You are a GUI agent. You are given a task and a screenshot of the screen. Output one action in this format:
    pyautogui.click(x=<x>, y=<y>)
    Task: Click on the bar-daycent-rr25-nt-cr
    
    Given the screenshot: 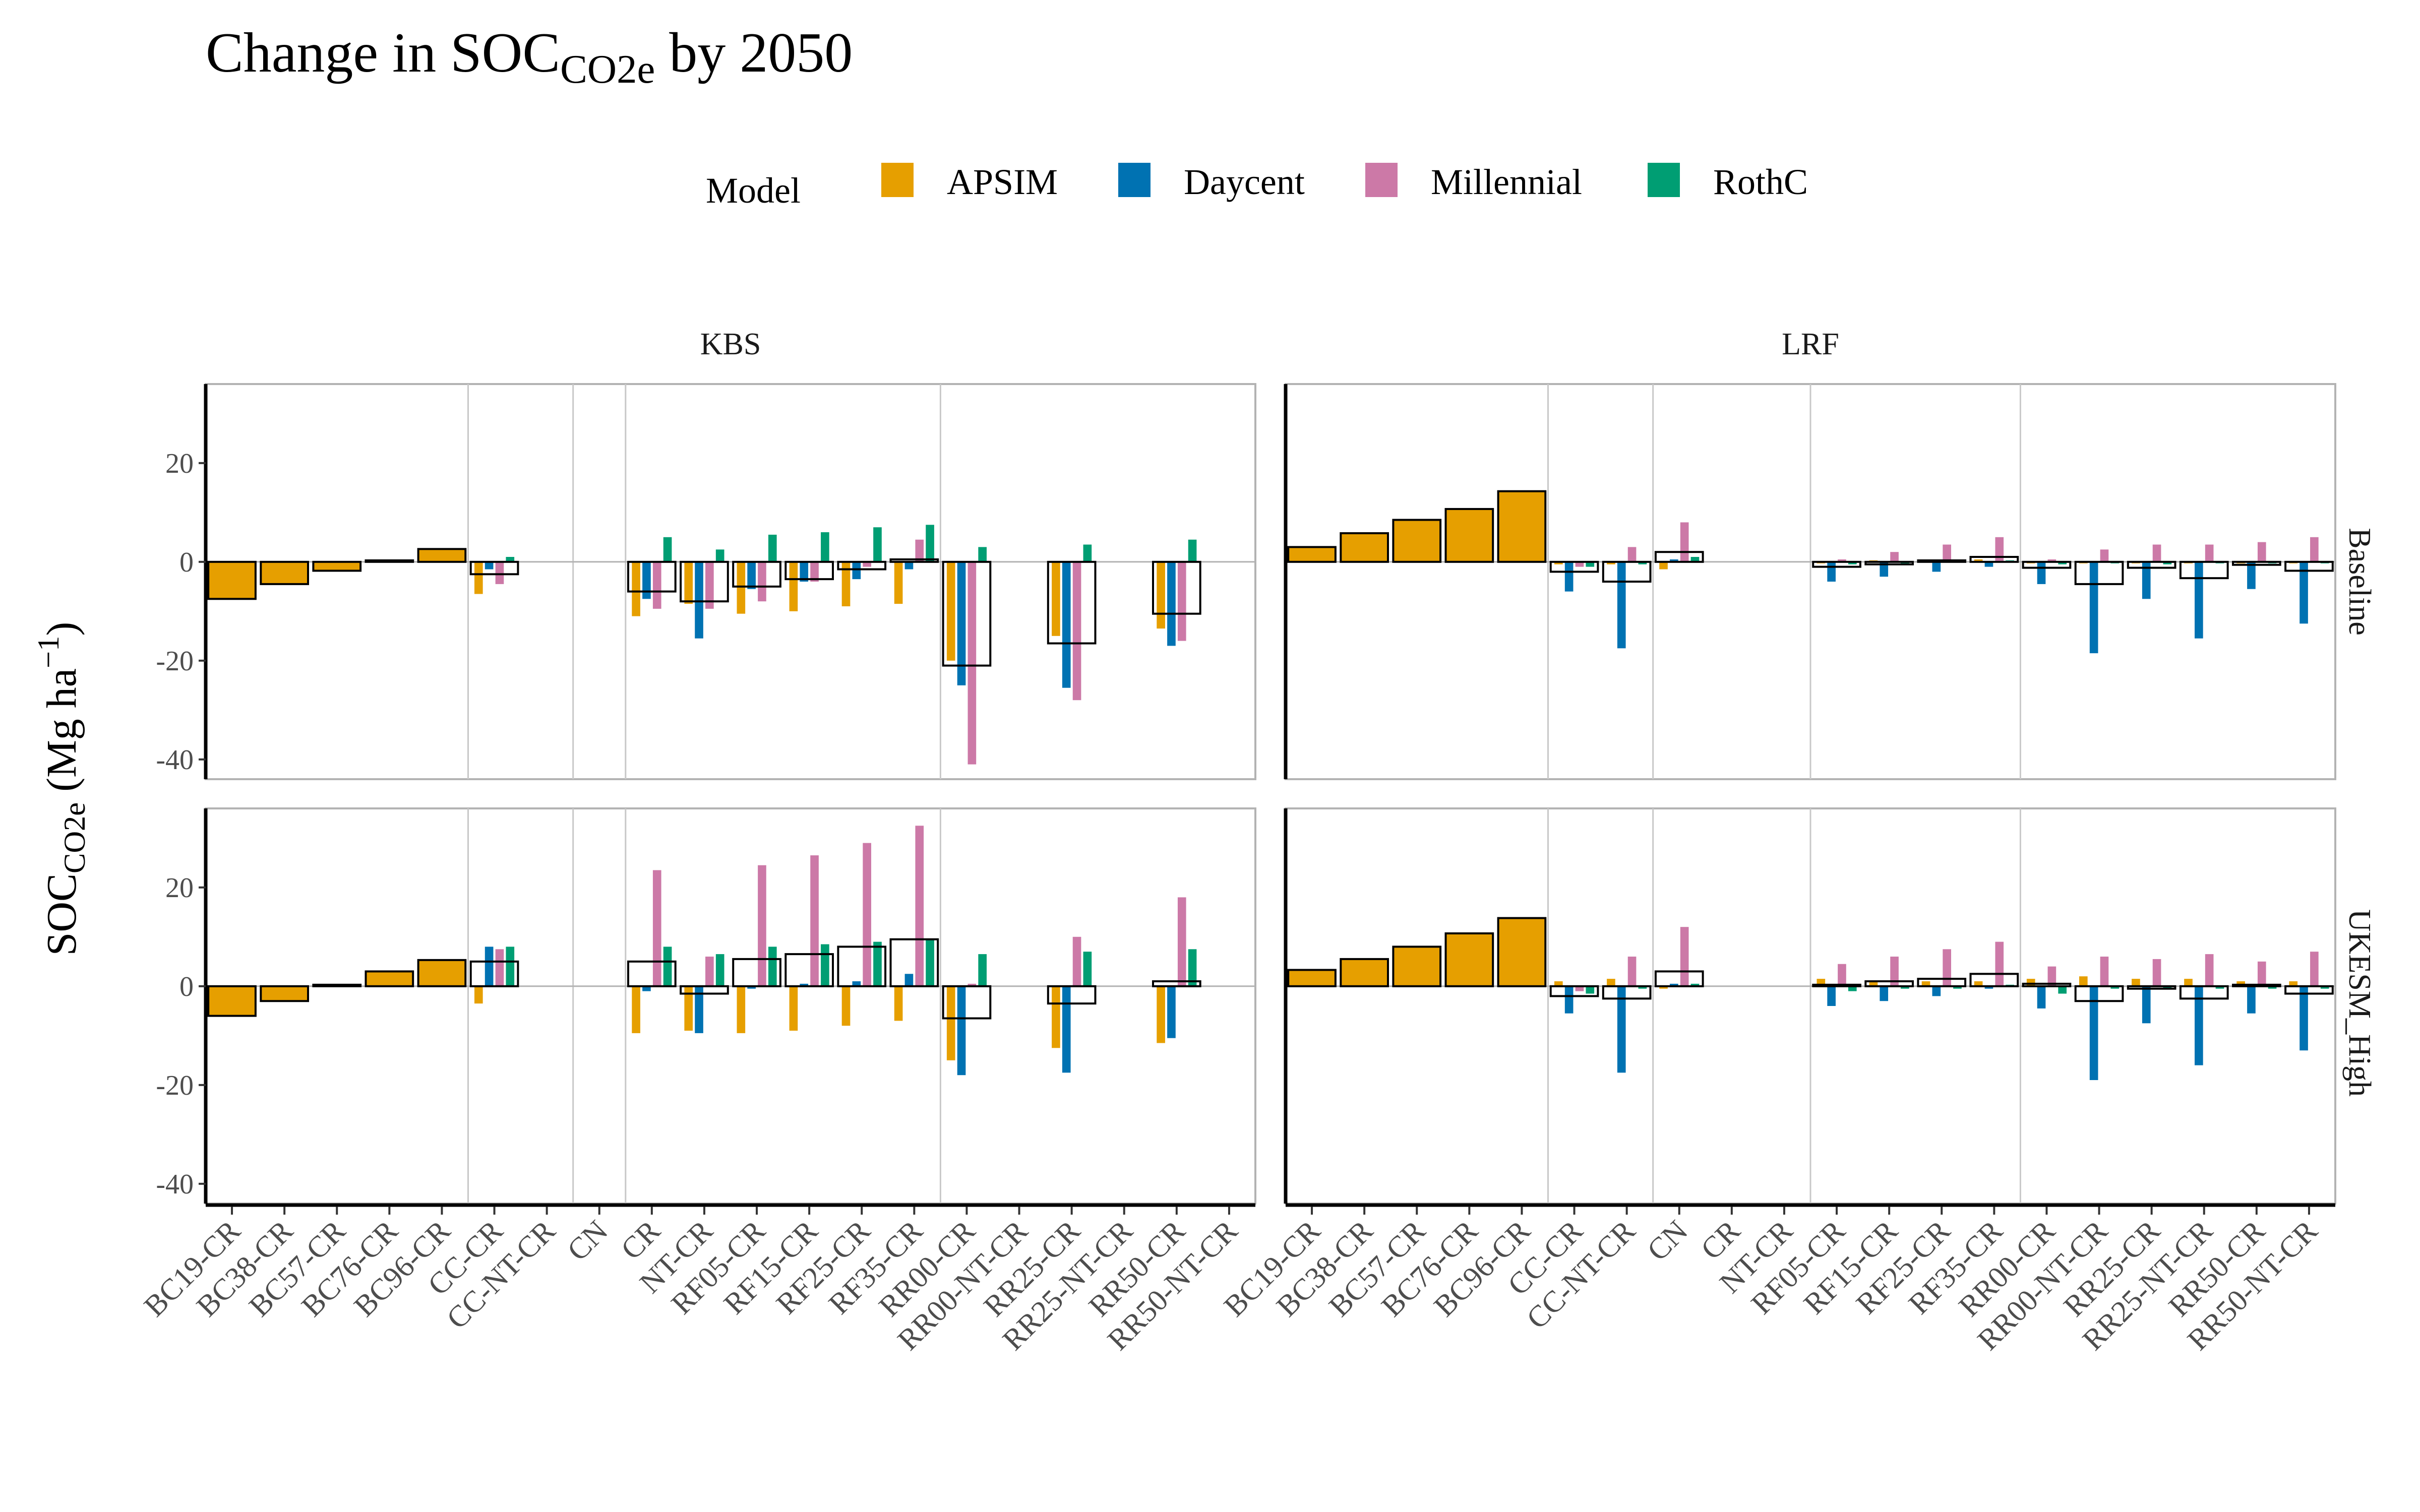 What is the action you would take?
    pyautogui.click(x=2199, y=600)
    